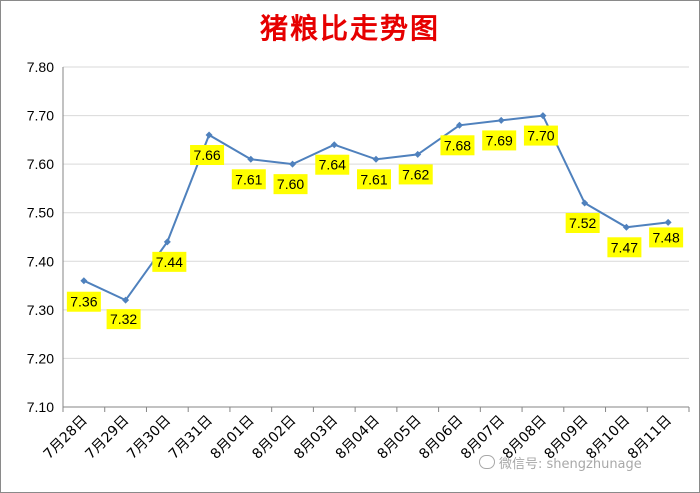  I want to click on data-label: 7.44, so click(169, 262).